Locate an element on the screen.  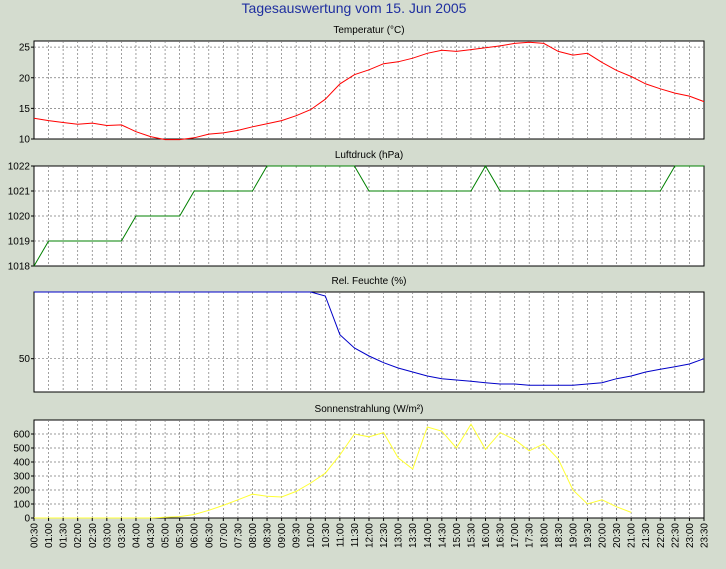
y-tick-label: 25 is located at coordinates (25, 48).